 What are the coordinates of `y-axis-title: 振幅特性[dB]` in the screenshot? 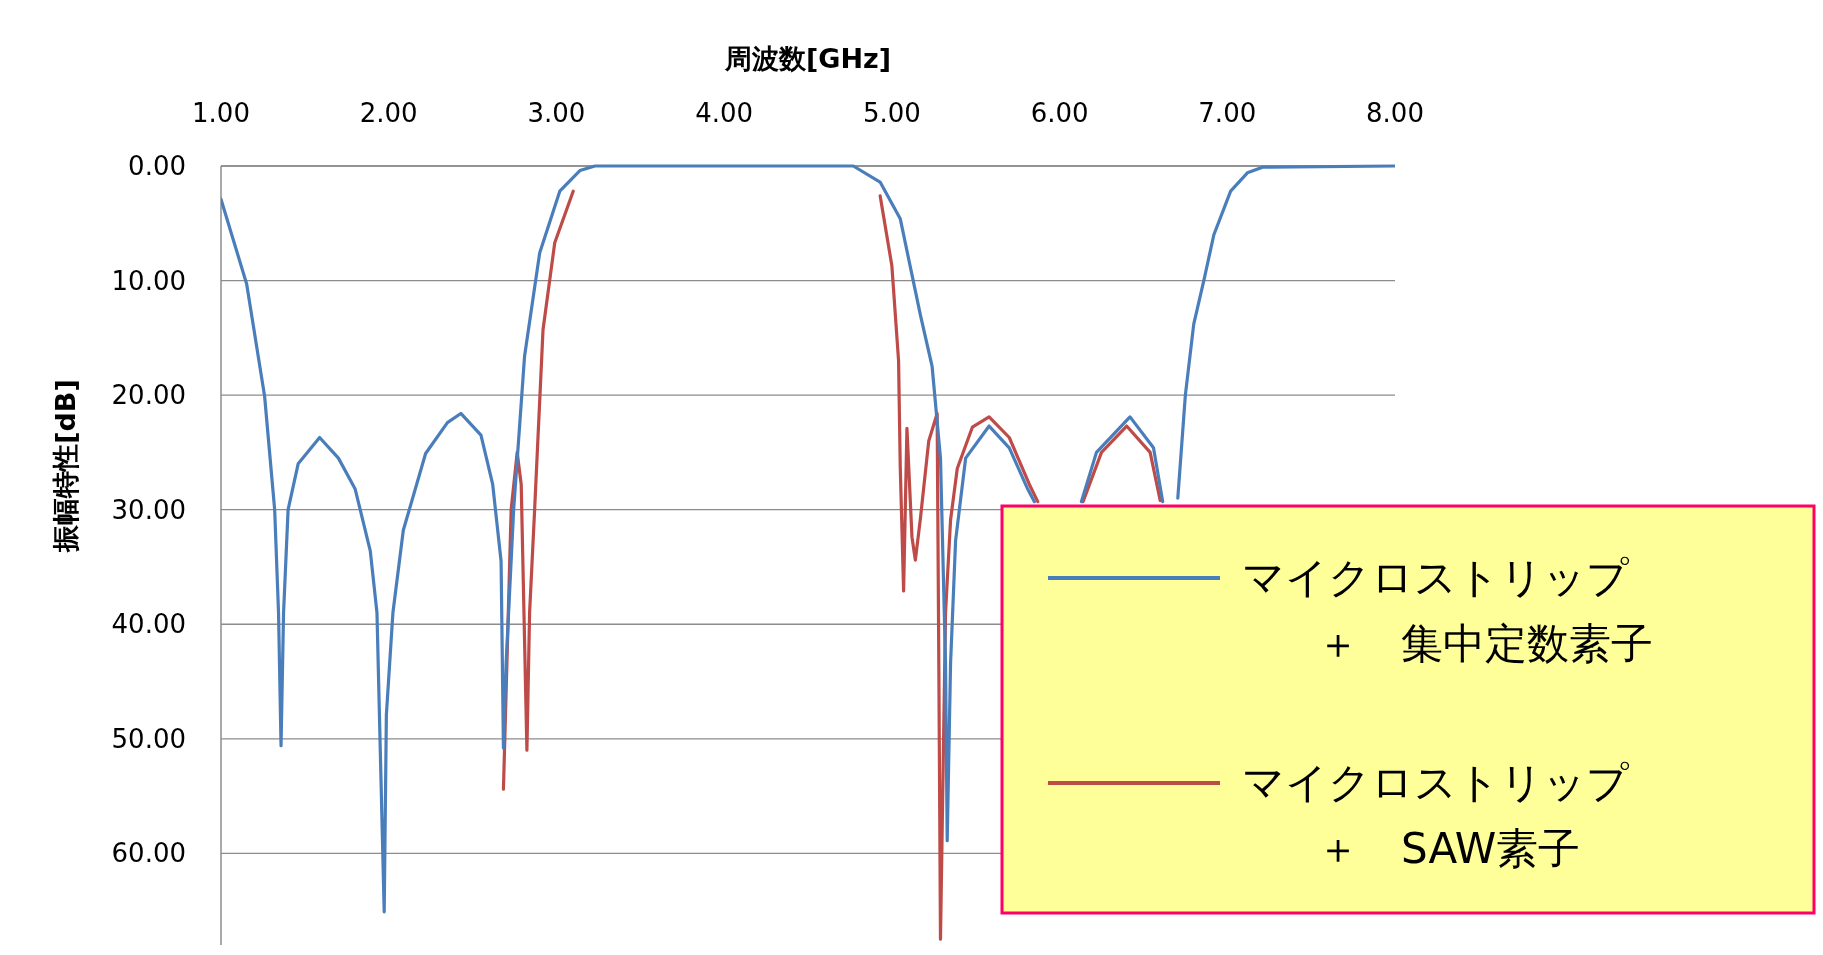 It's located at (65, 466).